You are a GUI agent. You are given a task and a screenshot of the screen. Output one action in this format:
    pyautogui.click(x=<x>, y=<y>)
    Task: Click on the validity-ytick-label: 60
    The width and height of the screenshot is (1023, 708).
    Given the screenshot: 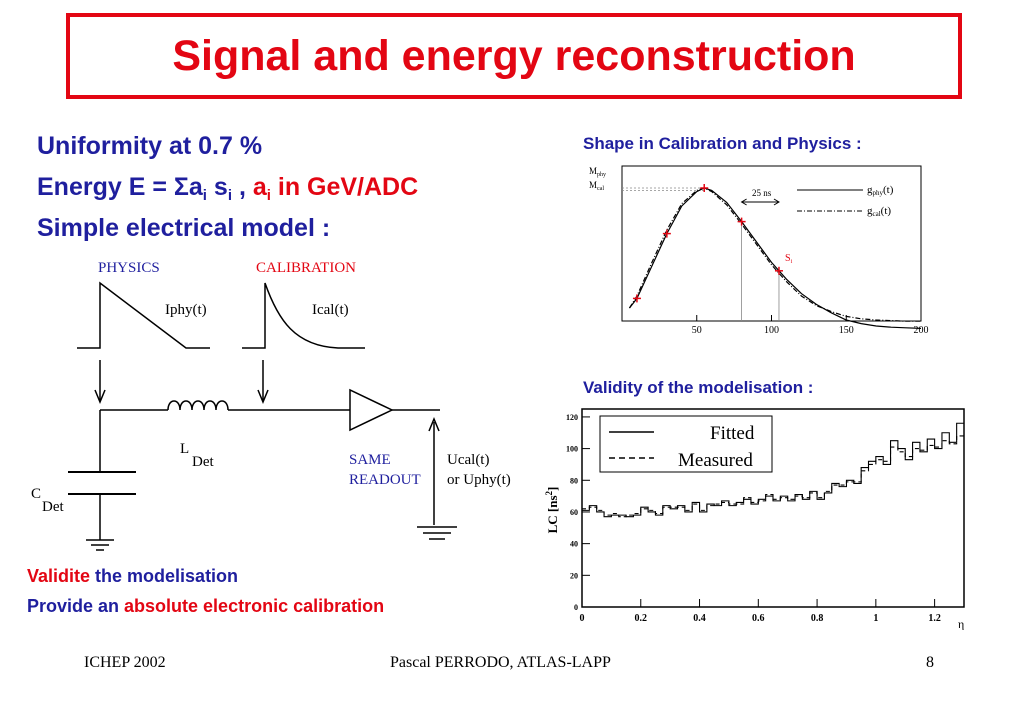 What is the action you would take?
    pyautogui.click(x=574, y=512)
    